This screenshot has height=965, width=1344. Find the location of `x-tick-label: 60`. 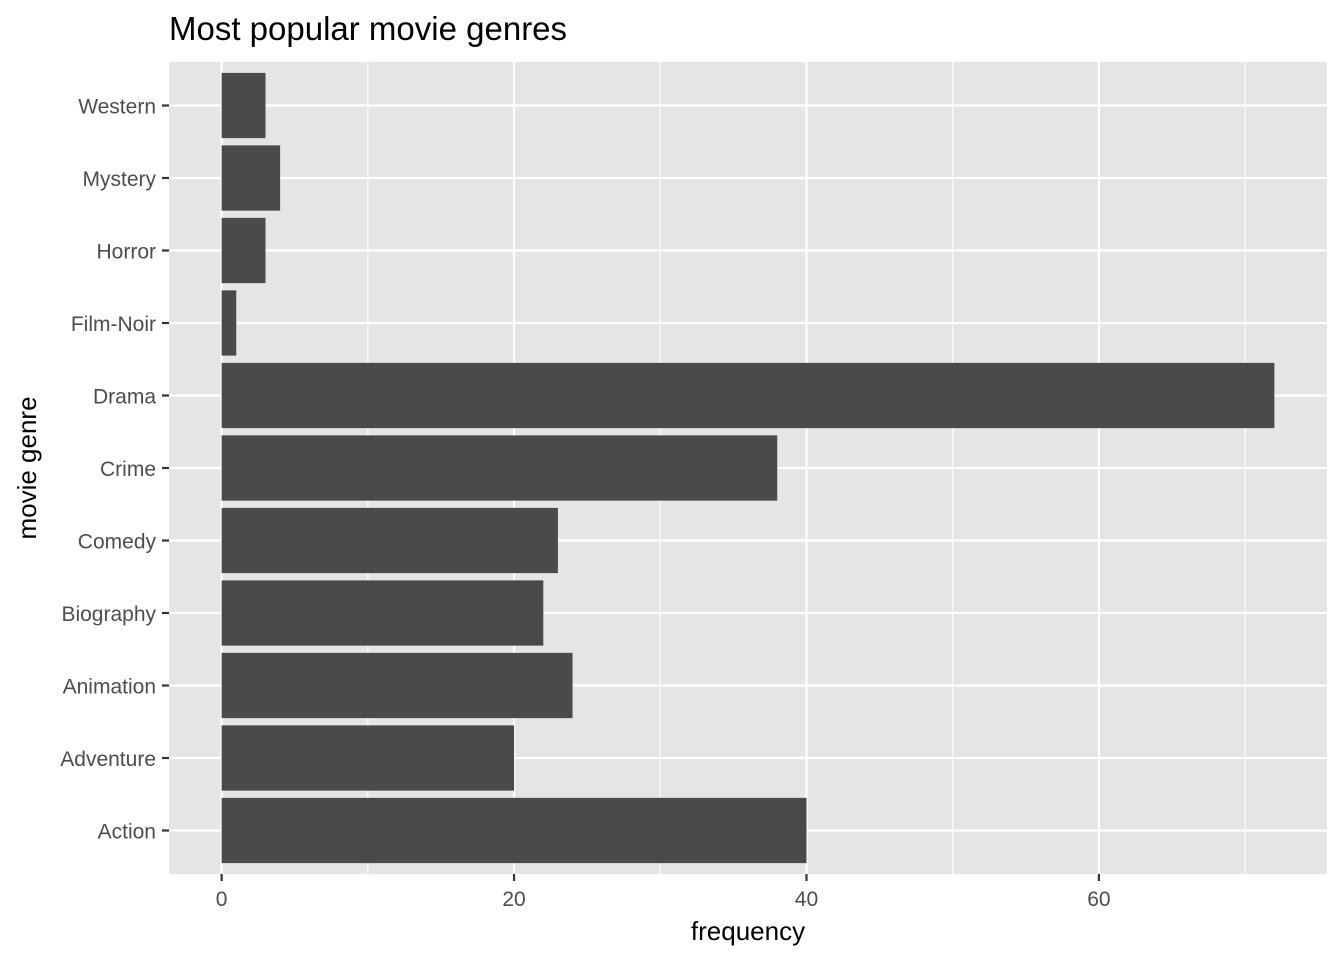

x-tick-label: 60 is located at coordinates (1098, 899).